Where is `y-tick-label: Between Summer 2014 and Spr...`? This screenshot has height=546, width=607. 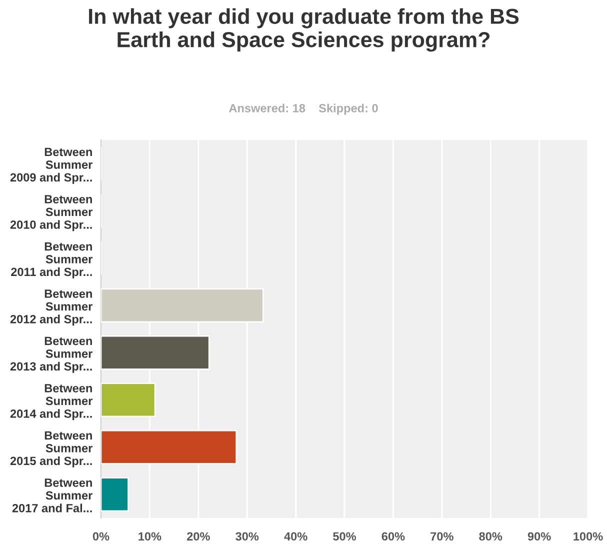 y-tick-label: Between Summer 2014 and Spr... is located at coordinates (51, 402).